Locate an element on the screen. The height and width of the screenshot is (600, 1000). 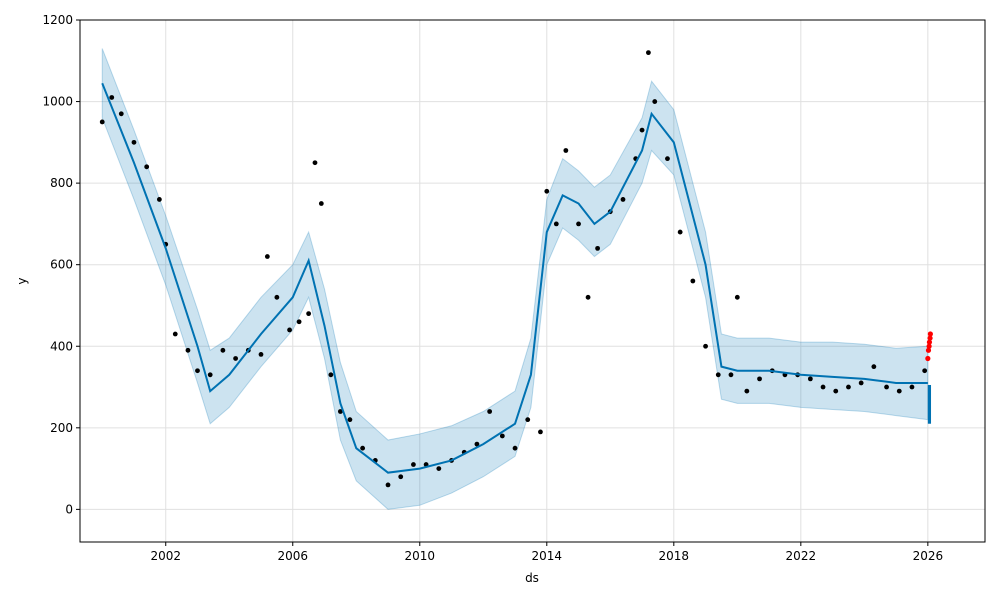
recent-points is located at coordinates (929, 346).